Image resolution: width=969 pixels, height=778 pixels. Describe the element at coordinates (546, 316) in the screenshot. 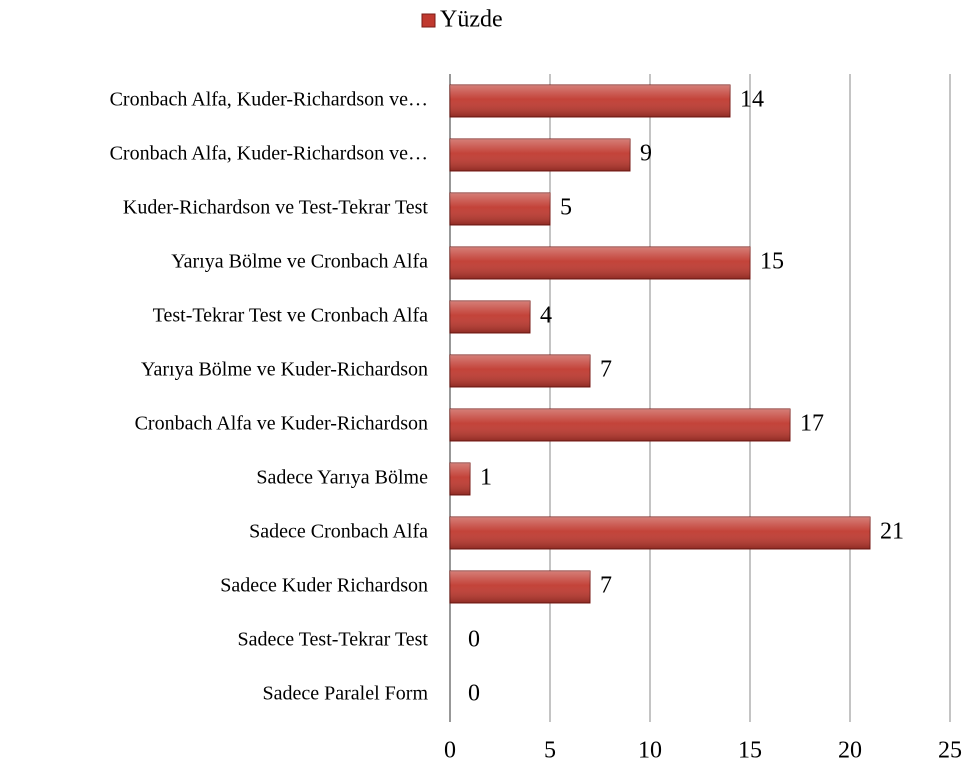

I see `data-label: 4` at that location.